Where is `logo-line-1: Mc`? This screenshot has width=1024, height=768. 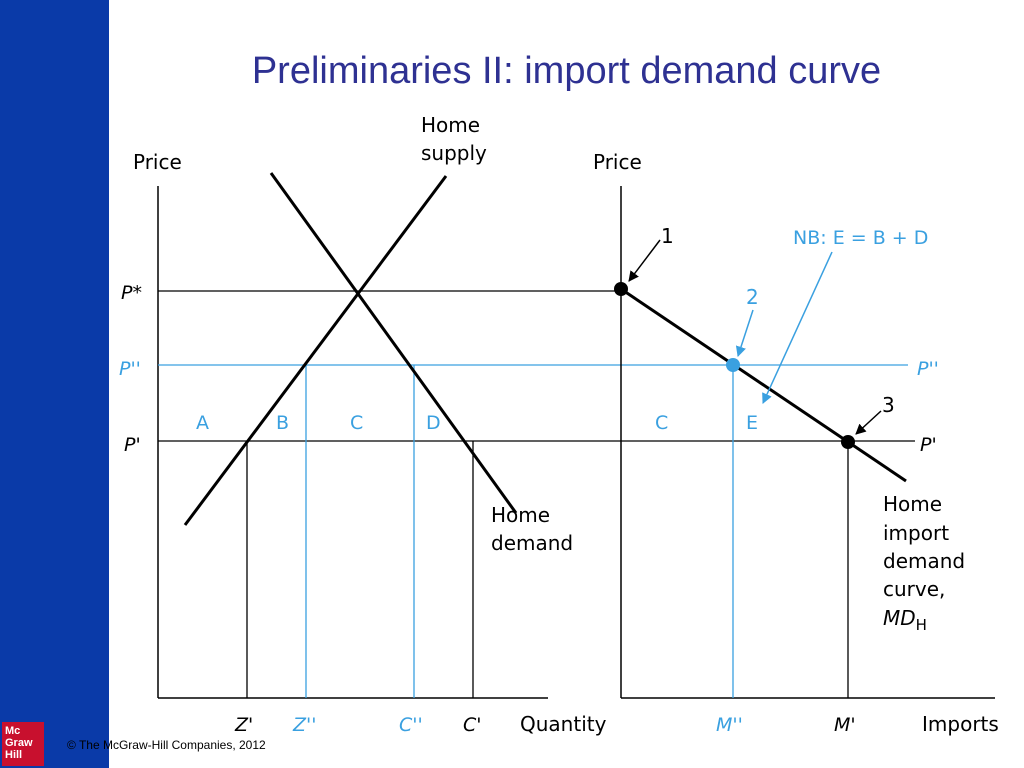
logo-line-1: Mc is located at coordinates (13, 731).